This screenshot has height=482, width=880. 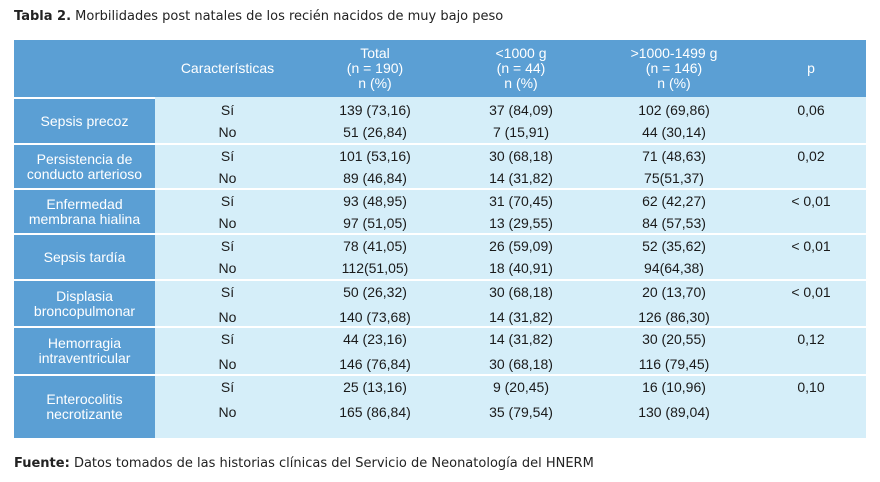 I want to click on row-label: Sepsis precoz, so click(x=84, y=120).